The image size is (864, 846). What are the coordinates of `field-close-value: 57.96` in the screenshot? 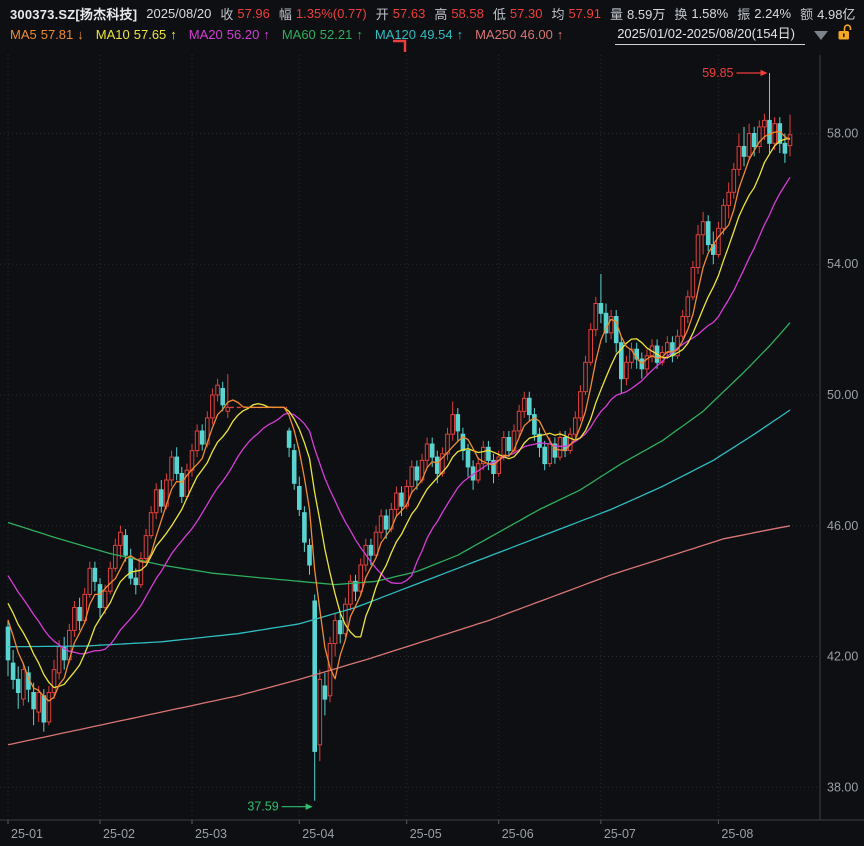 It's located at (253, 13).